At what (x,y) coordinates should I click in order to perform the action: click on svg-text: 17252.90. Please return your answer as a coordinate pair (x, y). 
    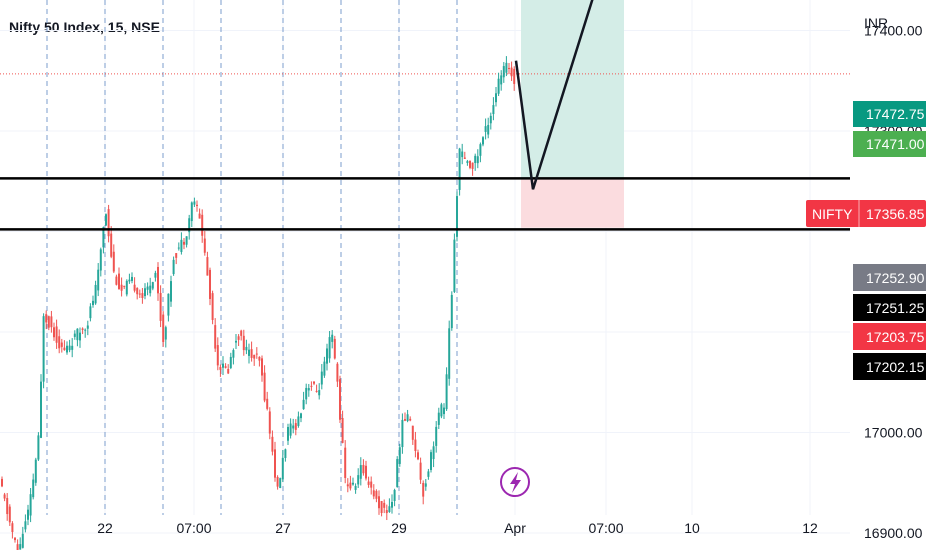
    Looking at the image, I should click on (895, 278).